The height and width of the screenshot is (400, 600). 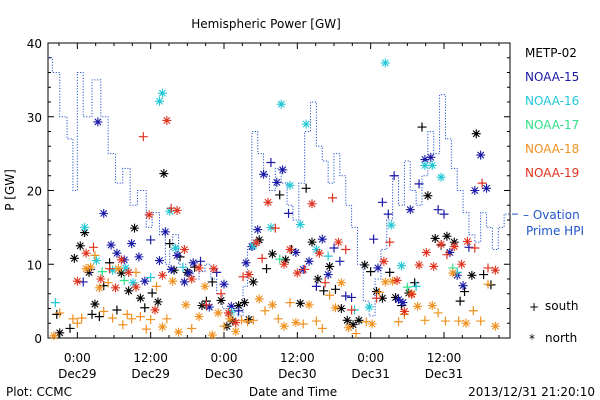 What do you see at coordinates (552, 77) in the screenshot?
I see `legend-entry-noaa-15: NOAA-15` at bounding box center [552, 77].